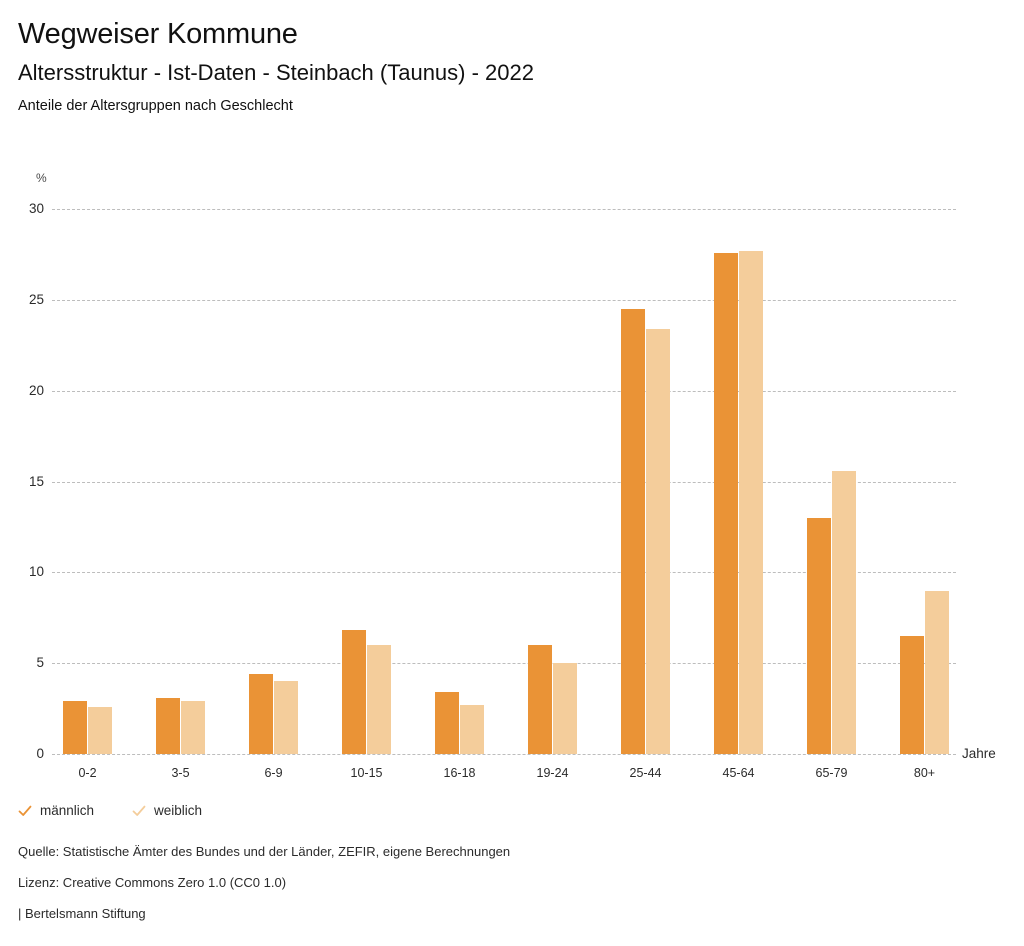 The width and height of the screenshot is (1024, 946). What do you see at coordinates (168, 725) in the screenshot?
I see `bar-männlich-3-5` at bounding box center [168, 725].